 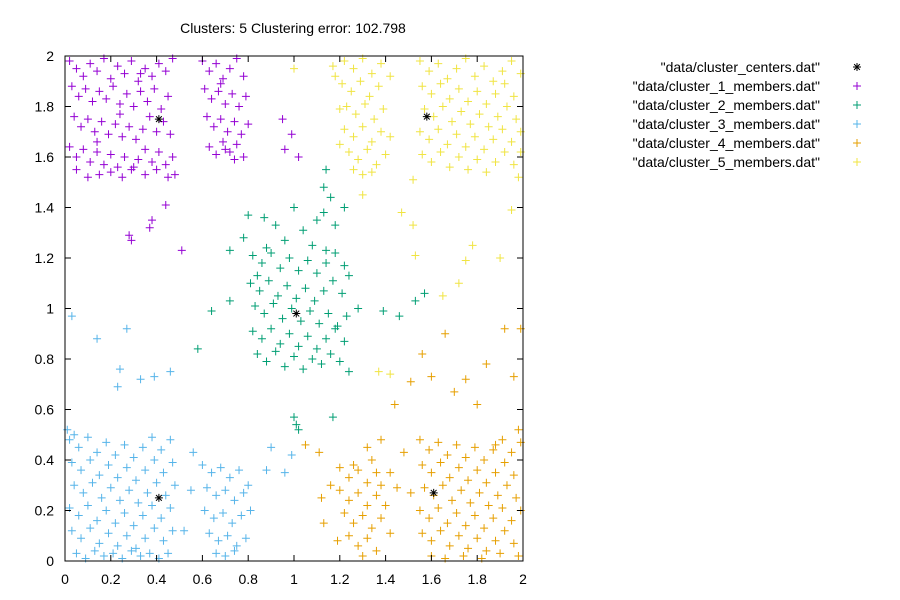 What do you see at coordinates (857, 143) in the screenshot?
I see `legend-marker` at bounding box center [857, 143].